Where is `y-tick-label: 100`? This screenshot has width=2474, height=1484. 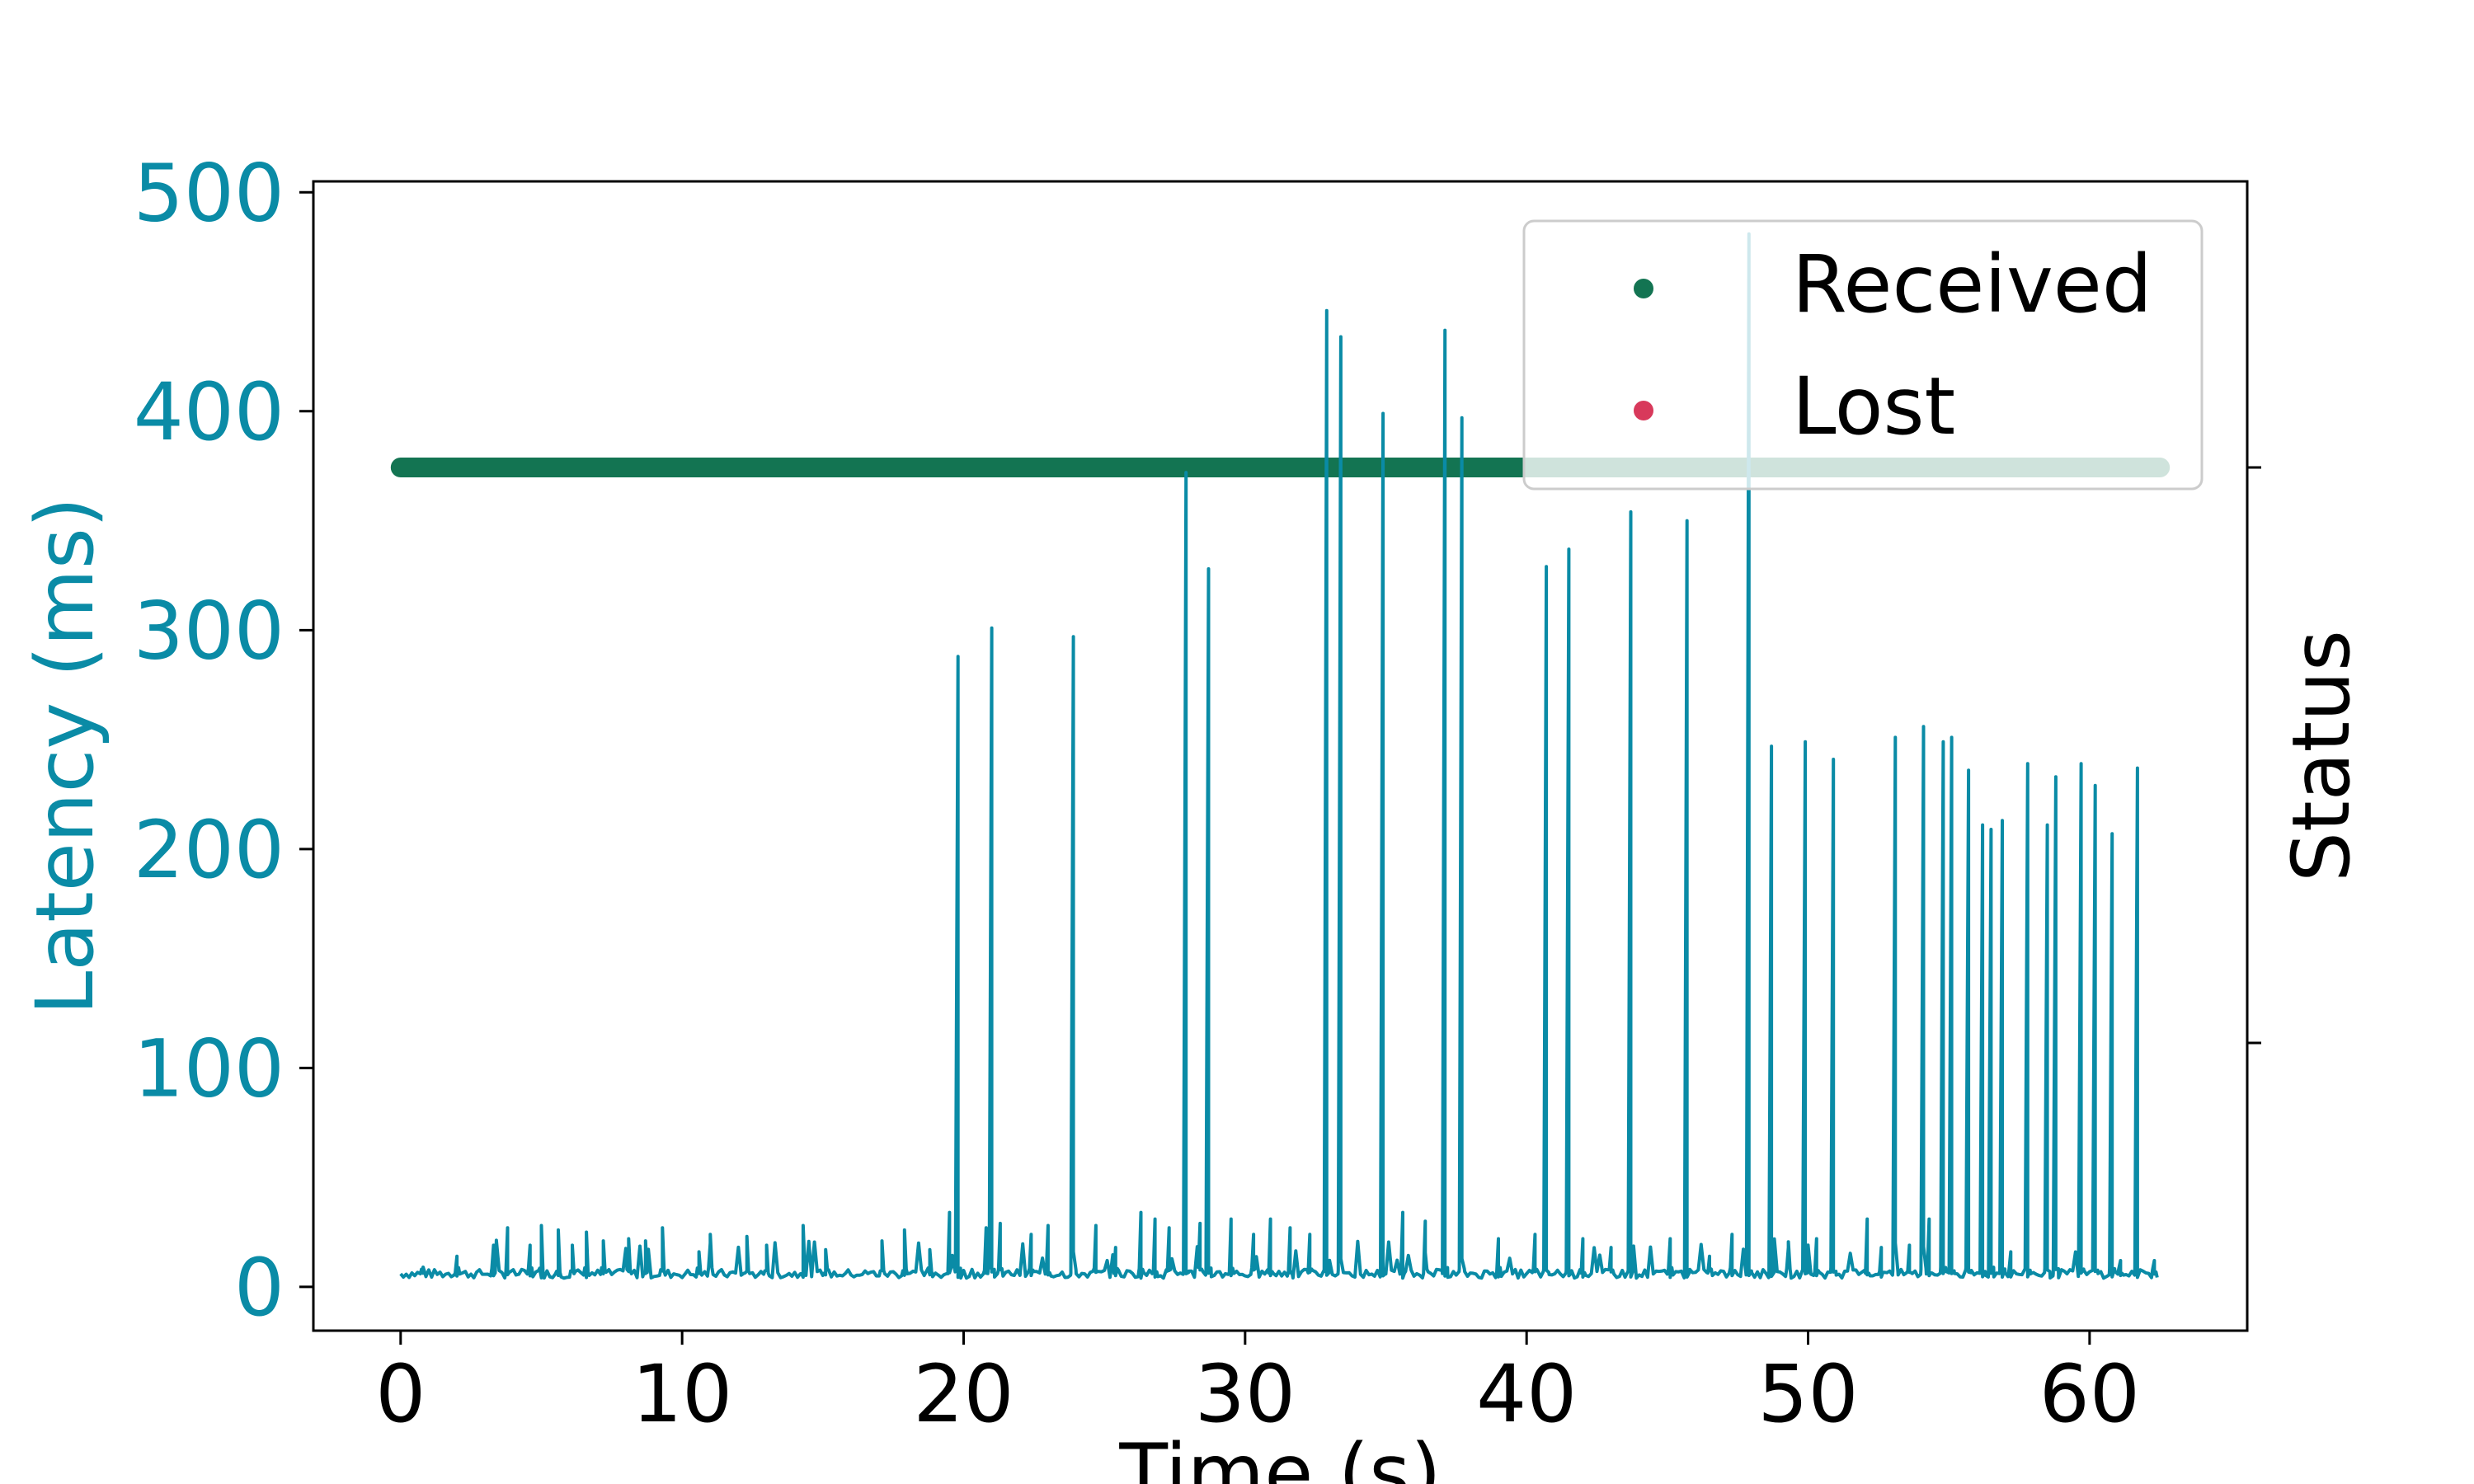 y-tick-label: 100 is located at coordinates (209, 1068).